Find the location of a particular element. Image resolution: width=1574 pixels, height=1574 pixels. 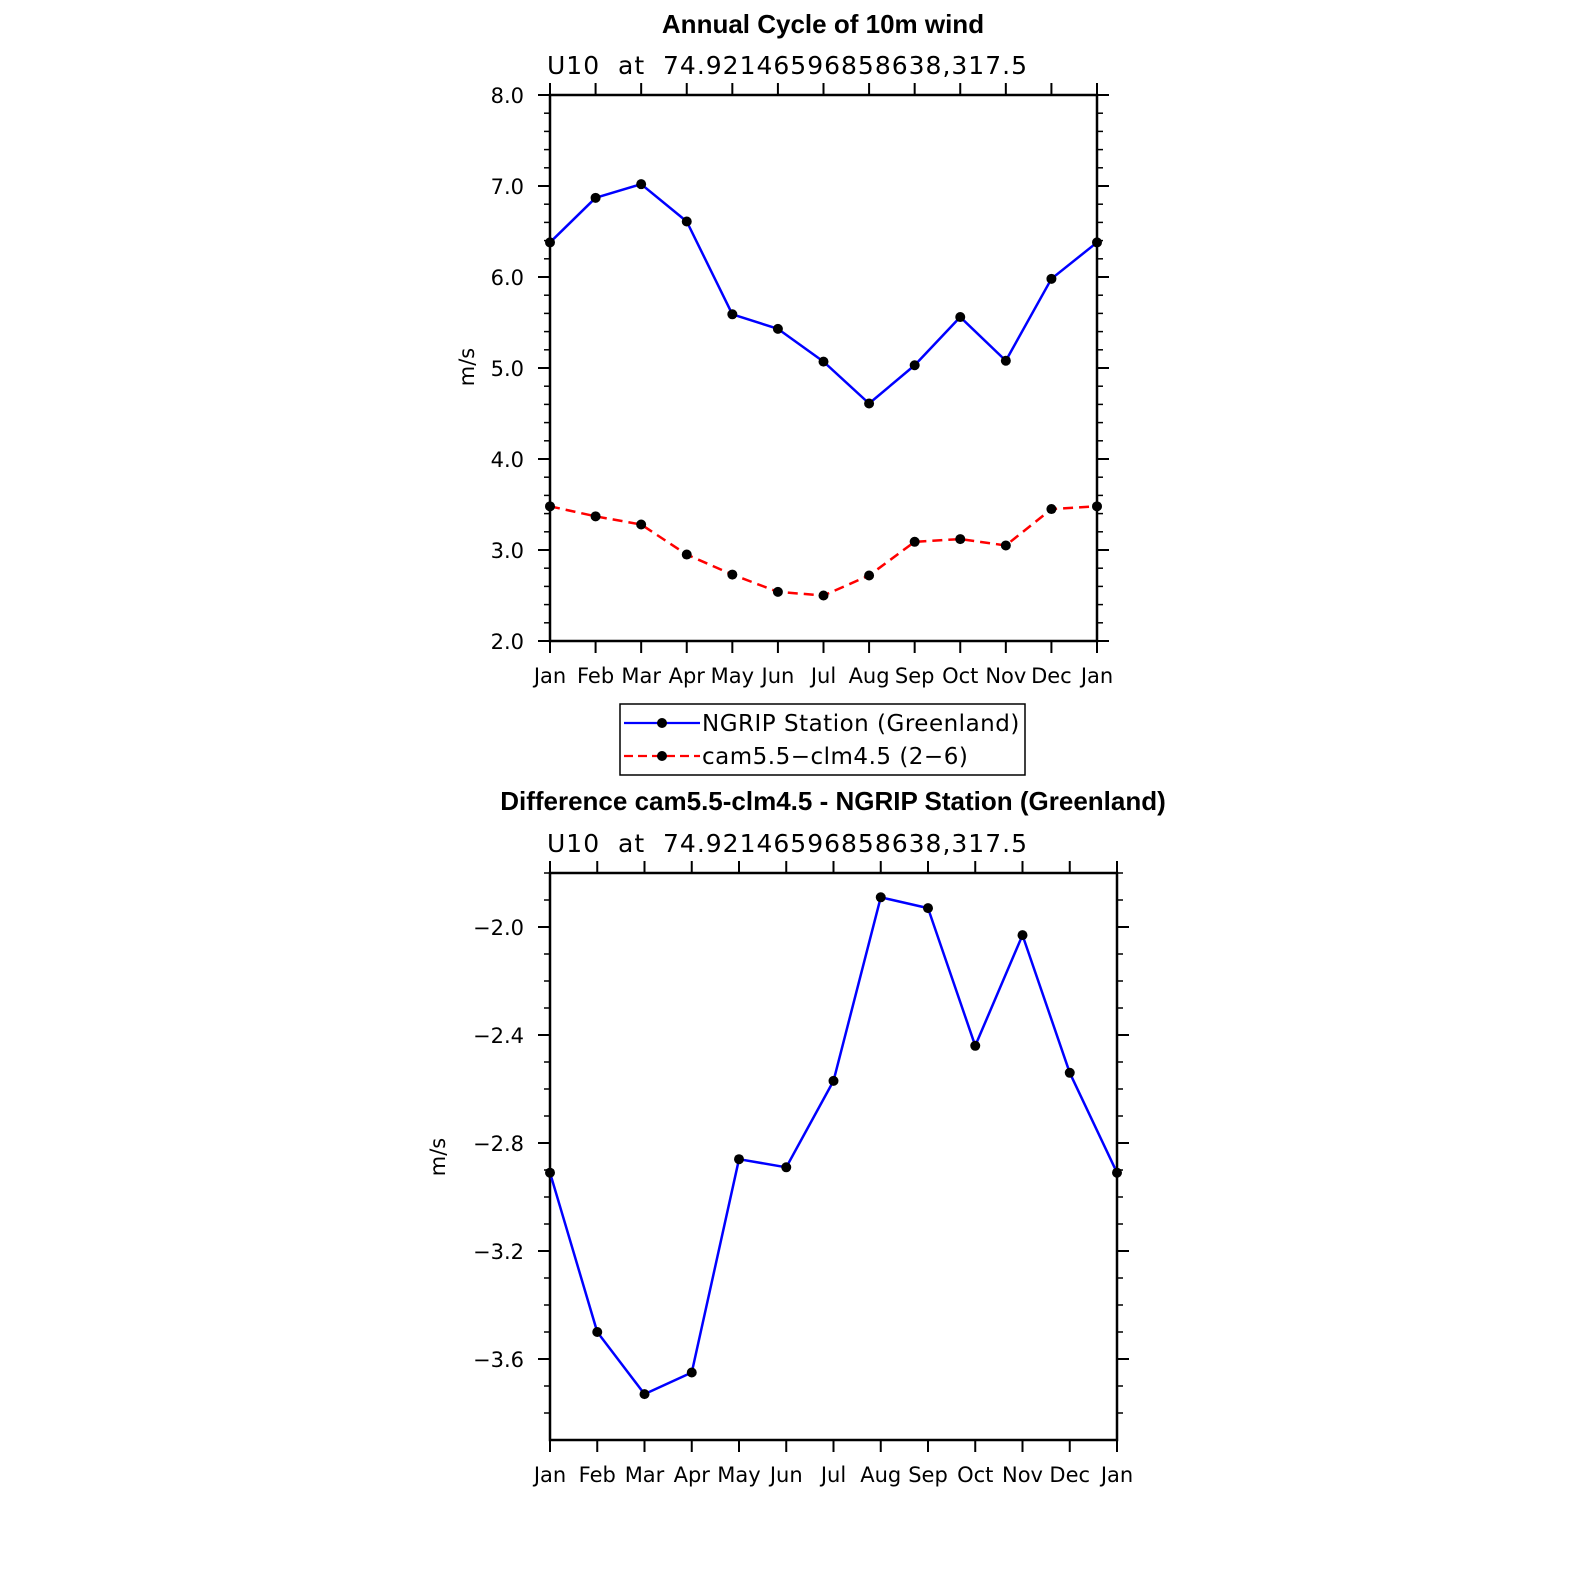

top-chart-ylabel: m/s is located at coordinates (467, 367).